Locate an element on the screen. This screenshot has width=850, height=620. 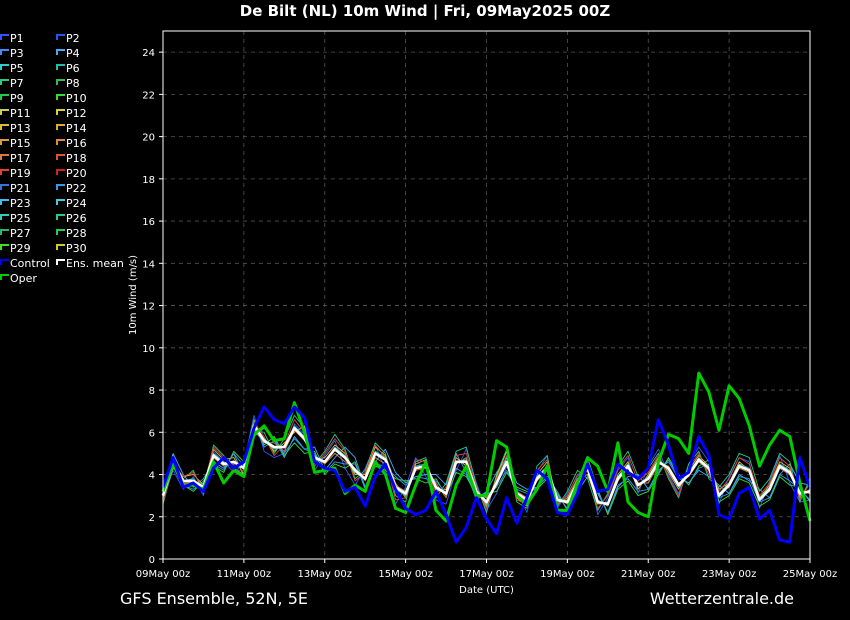
legend-label: P1 is located at coordinates (17, 38).